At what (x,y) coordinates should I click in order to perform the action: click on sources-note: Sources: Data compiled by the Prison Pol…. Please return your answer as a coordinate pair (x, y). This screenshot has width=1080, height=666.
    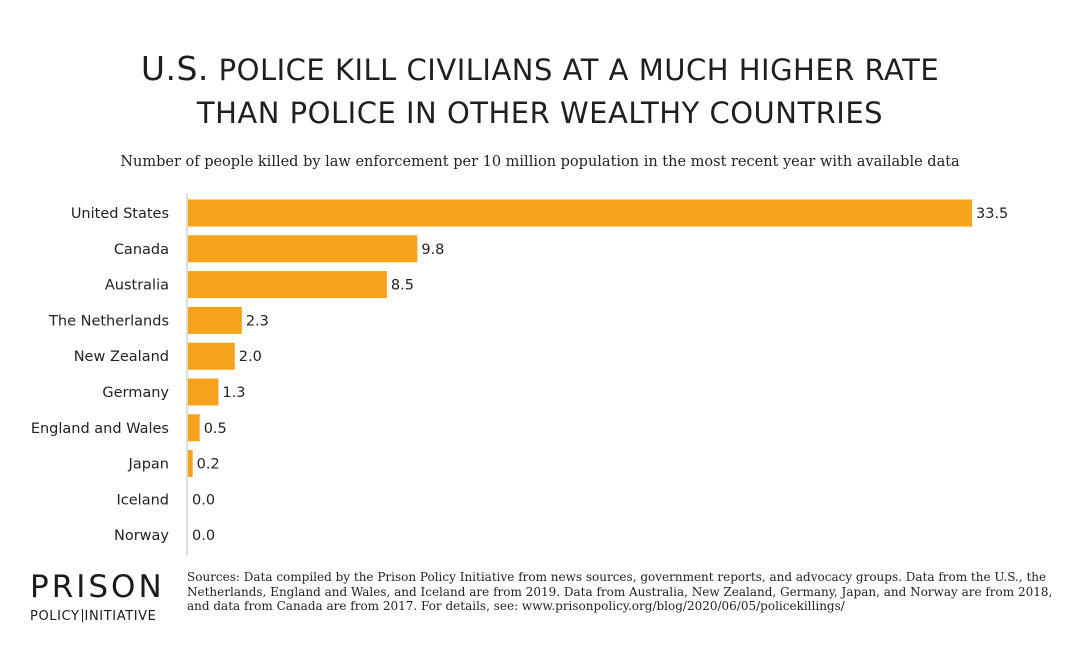
    Looking at the image, I should click on (620, 591).